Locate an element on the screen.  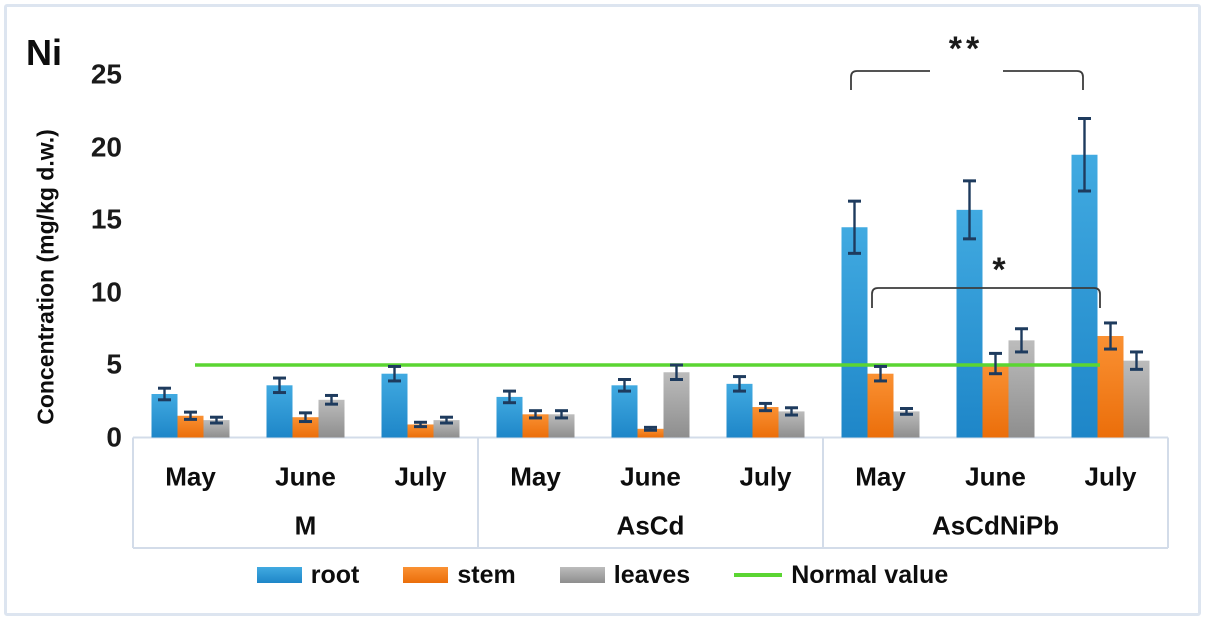
bar-root-AsCd-June is located at coordinates (624, 411).